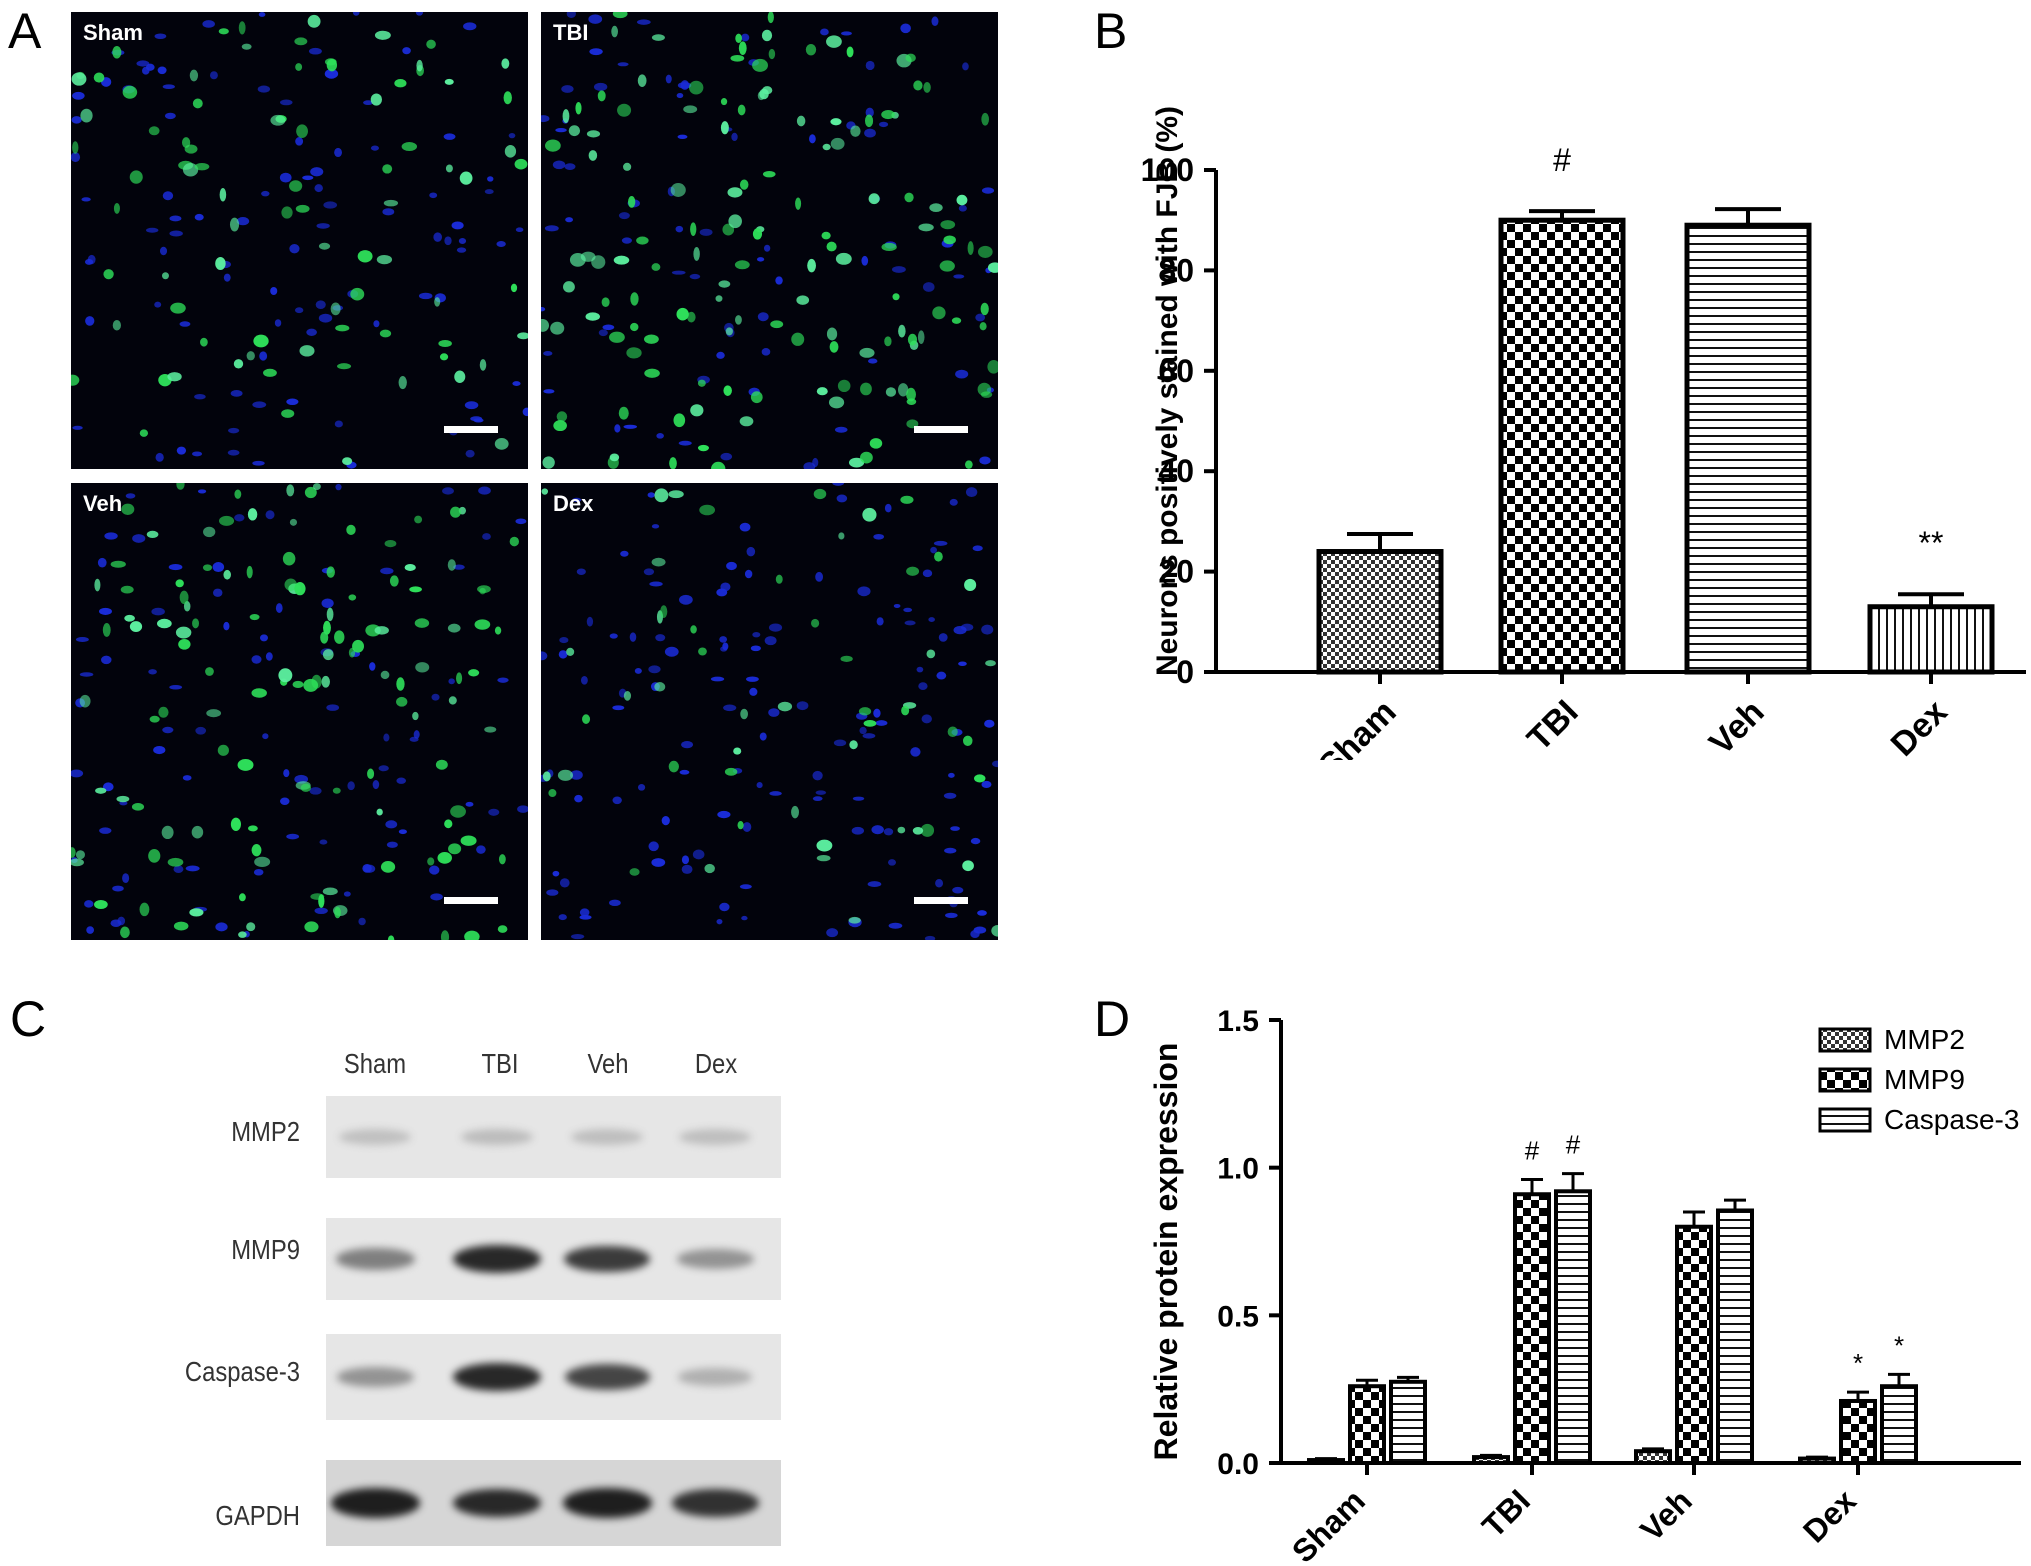 This screenshot has height=1566, width=2031. Describe the element at coordinates (265, 1131) in the screenshot. I see `blot-label-mmp2: MMP2` at that location.